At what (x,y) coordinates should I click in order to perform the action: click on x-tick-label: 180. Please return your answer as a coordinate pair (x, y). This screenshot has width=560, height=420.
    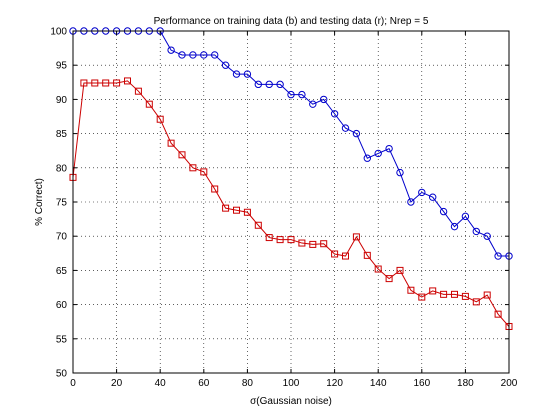
    Looking at the image, I should click on (465, 383).